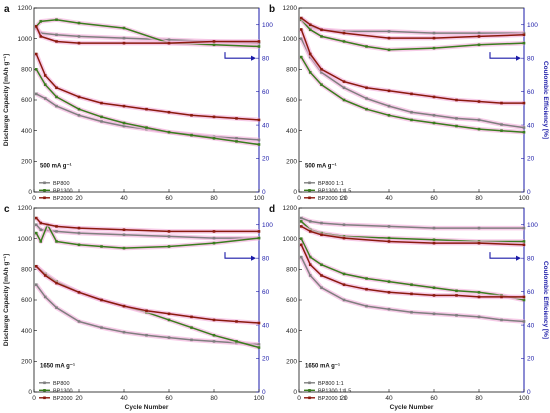  What do you see at coordinates (531, 359) in the screenshot?
I see `y2-tick-label: 20` at bounding box center [531, 359].